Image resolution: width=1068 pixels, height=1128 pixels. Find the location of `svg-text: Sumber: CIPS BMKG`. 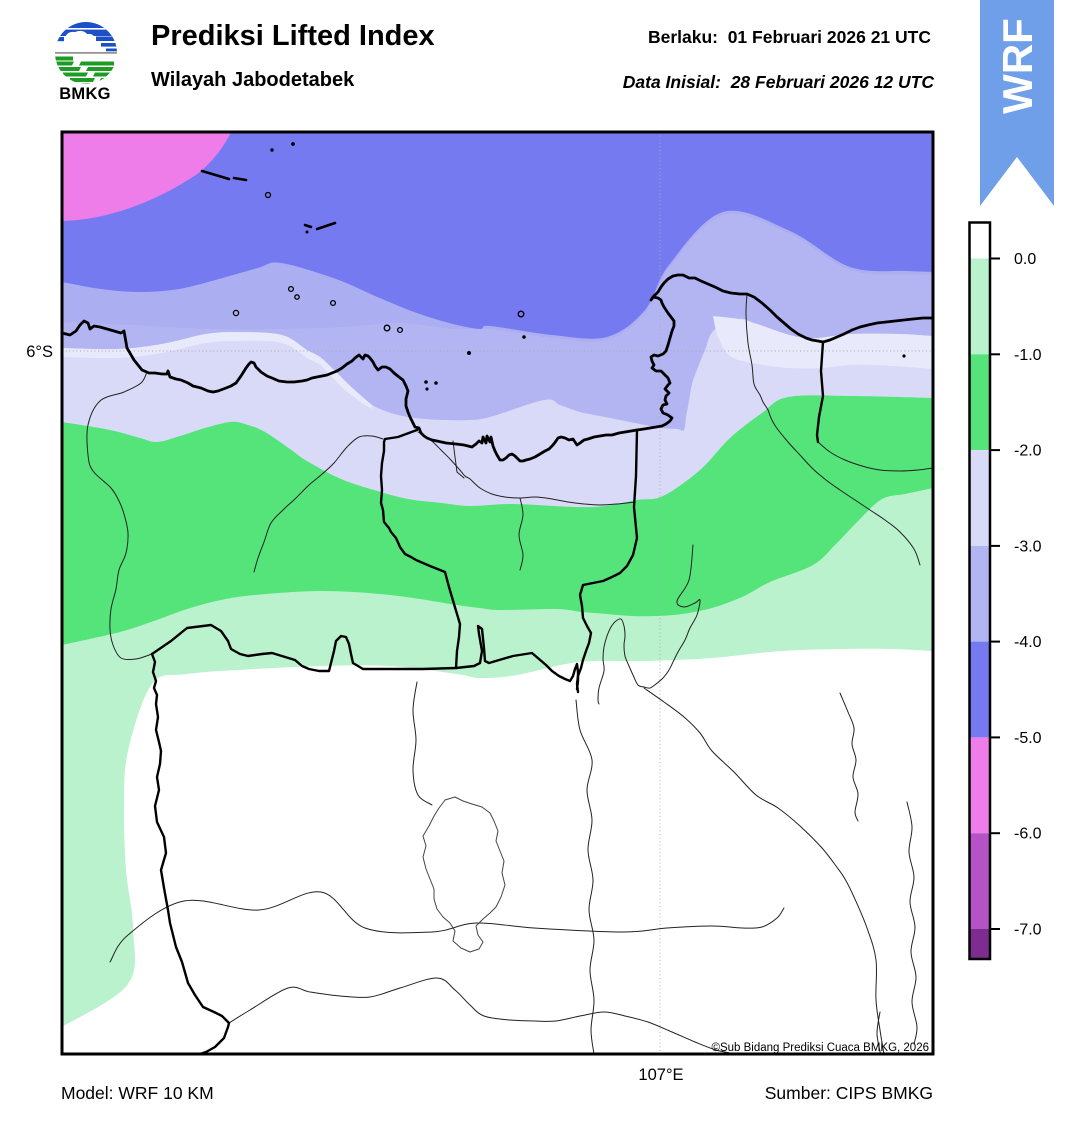

svg-text: Sumber: CIPS BMKG is located at coordinates (849, 1093).